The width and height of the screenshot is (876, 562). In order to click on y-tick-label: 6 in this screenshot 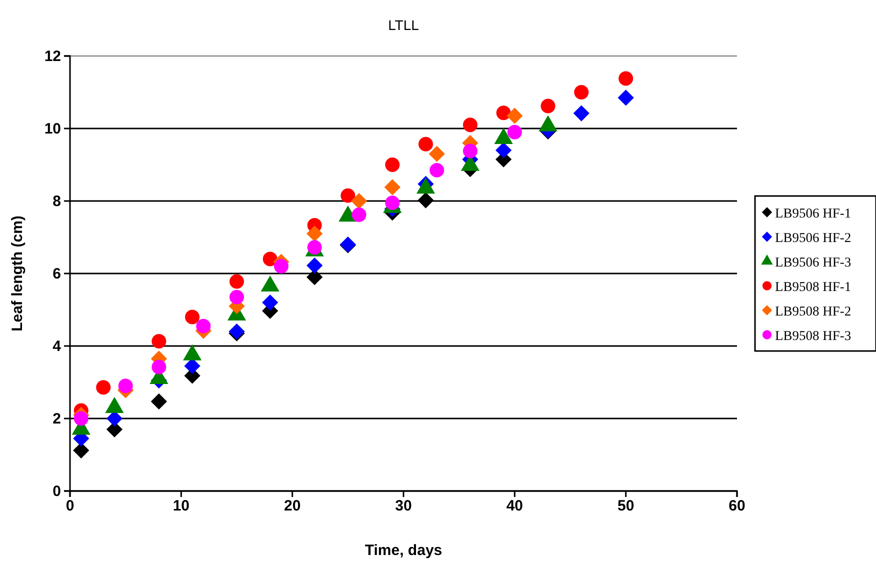, I will do `click(56, 273)`.